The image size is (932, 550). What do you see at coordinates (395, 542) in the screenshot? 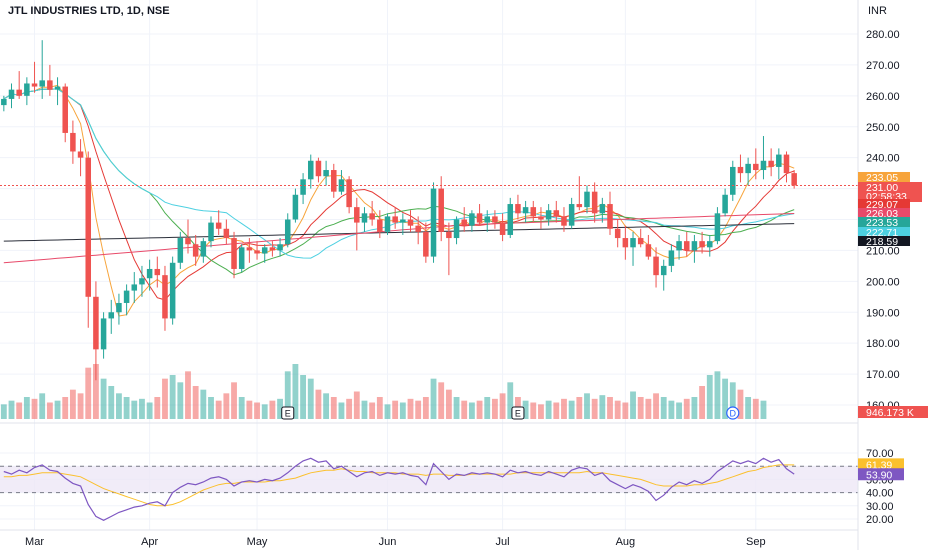
I see `time-axis: Mar Apr May Jun Jul Aug Sep` at bounding box center [395, 542].